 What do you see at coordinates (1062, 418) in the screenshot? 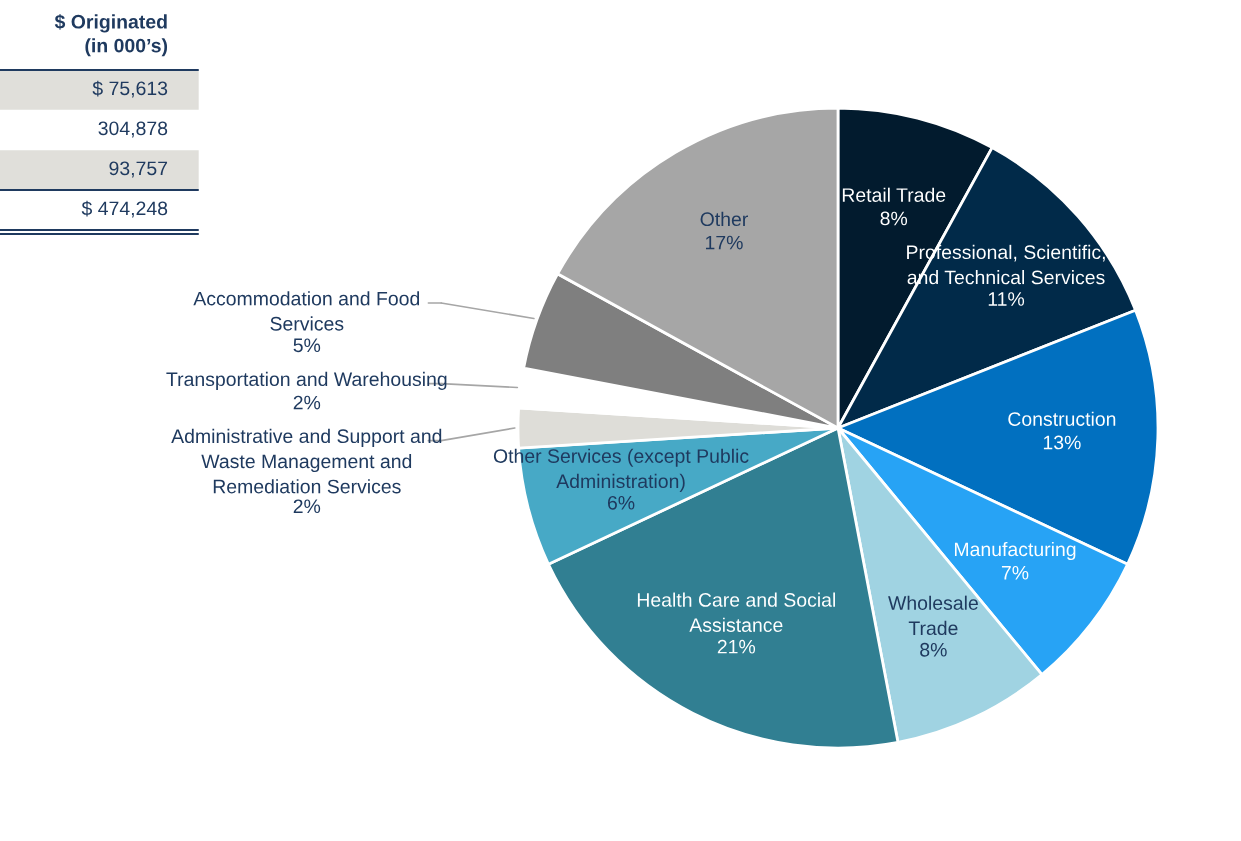
I see `slice-label: Construction` at bounding box center [1062, 418].